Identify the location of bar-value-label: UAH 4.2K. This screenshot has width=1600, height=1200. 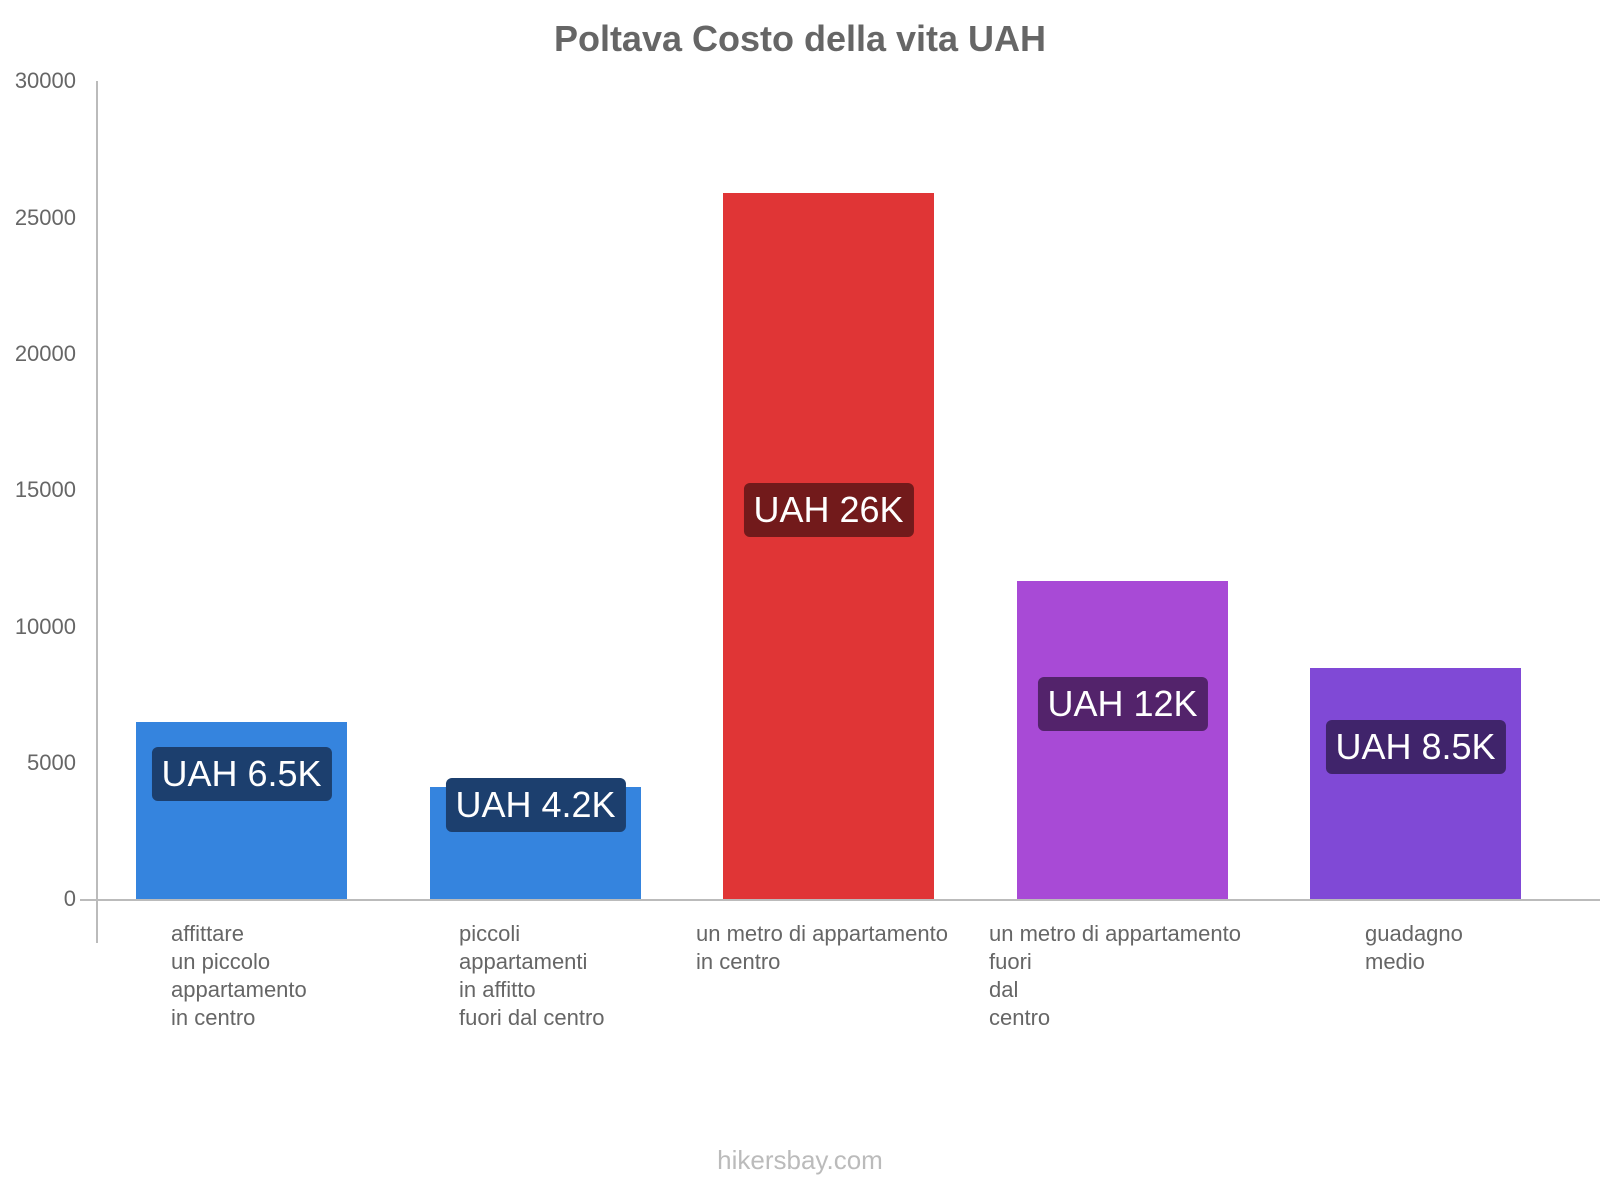
(535, 805).